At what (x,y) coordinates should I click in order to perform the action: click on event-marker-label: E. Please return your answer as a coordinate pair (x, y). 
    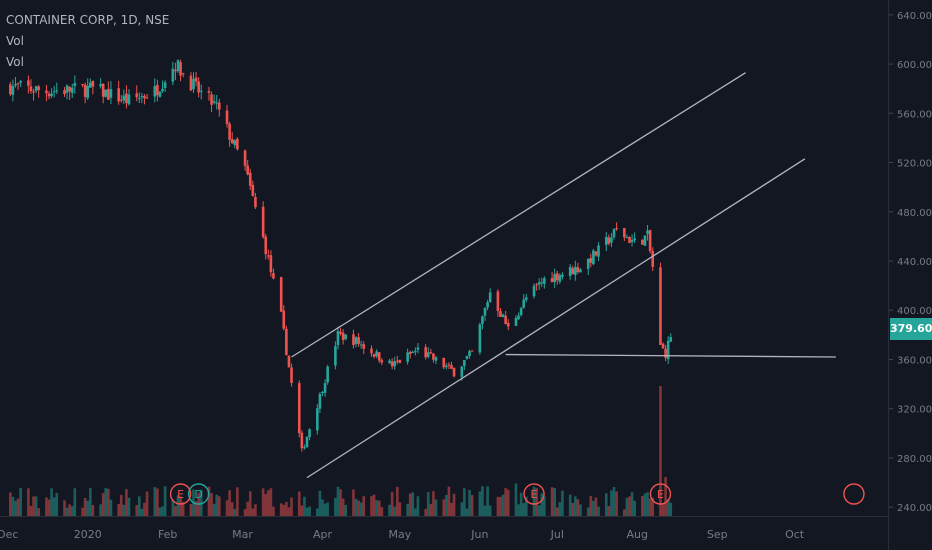
    Looking at the image, I should click on (534, 494).